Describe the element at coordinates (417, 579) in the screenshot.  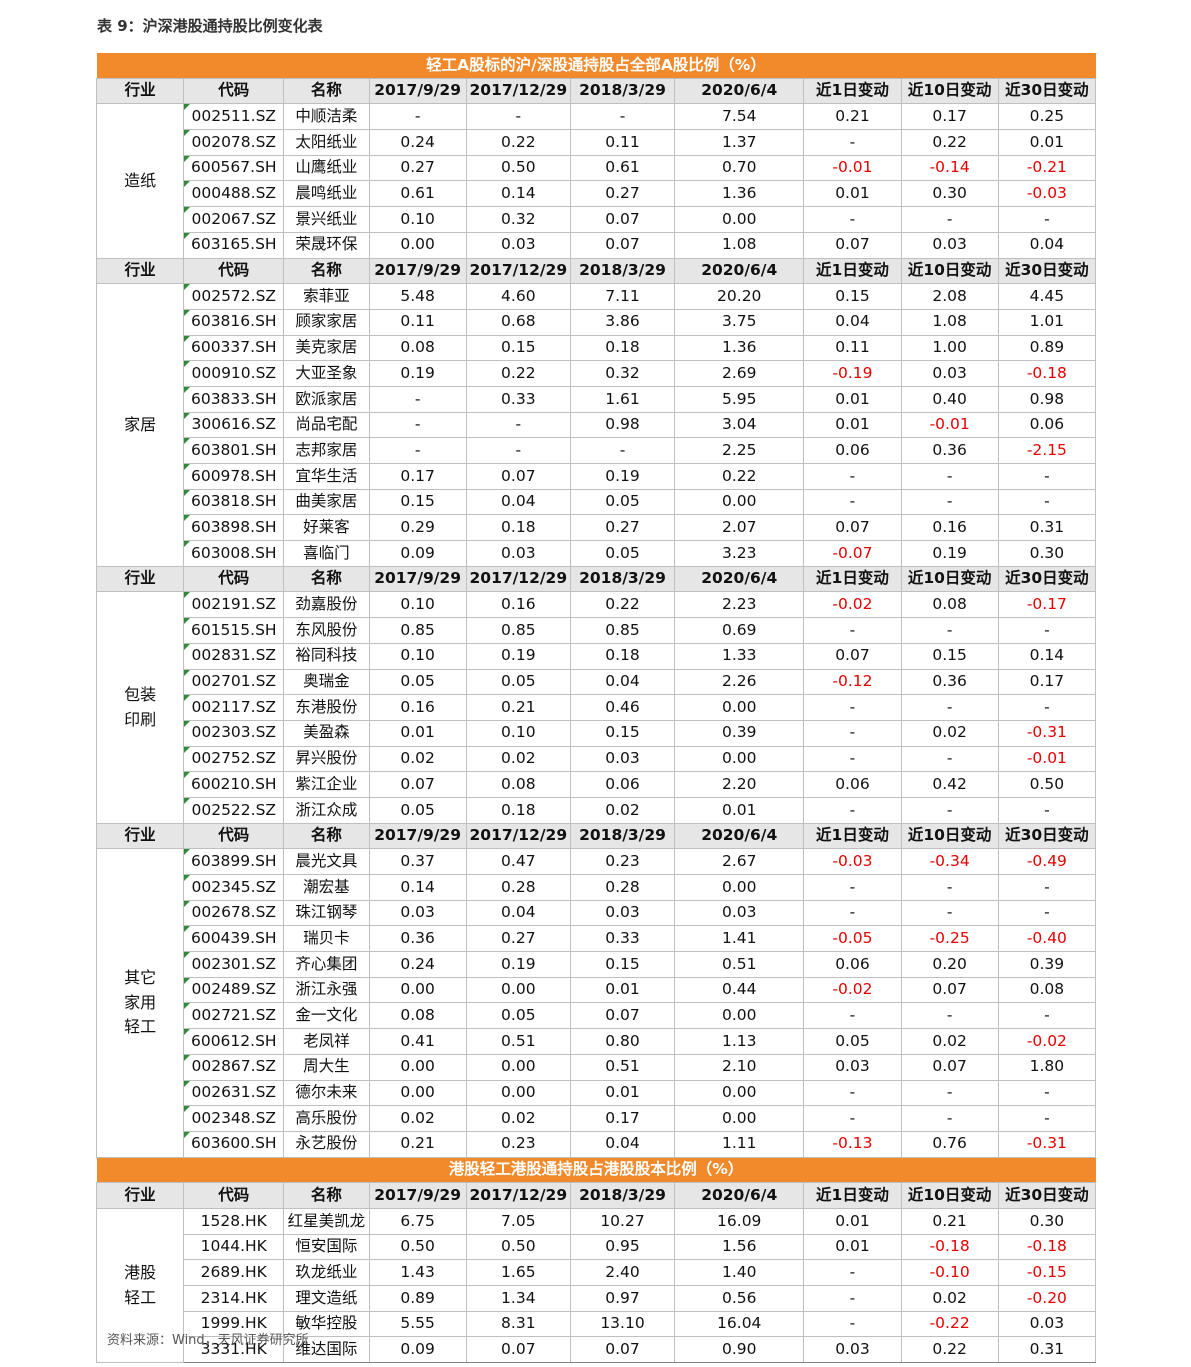
I see `column-header: 2017/9/29` at that location.